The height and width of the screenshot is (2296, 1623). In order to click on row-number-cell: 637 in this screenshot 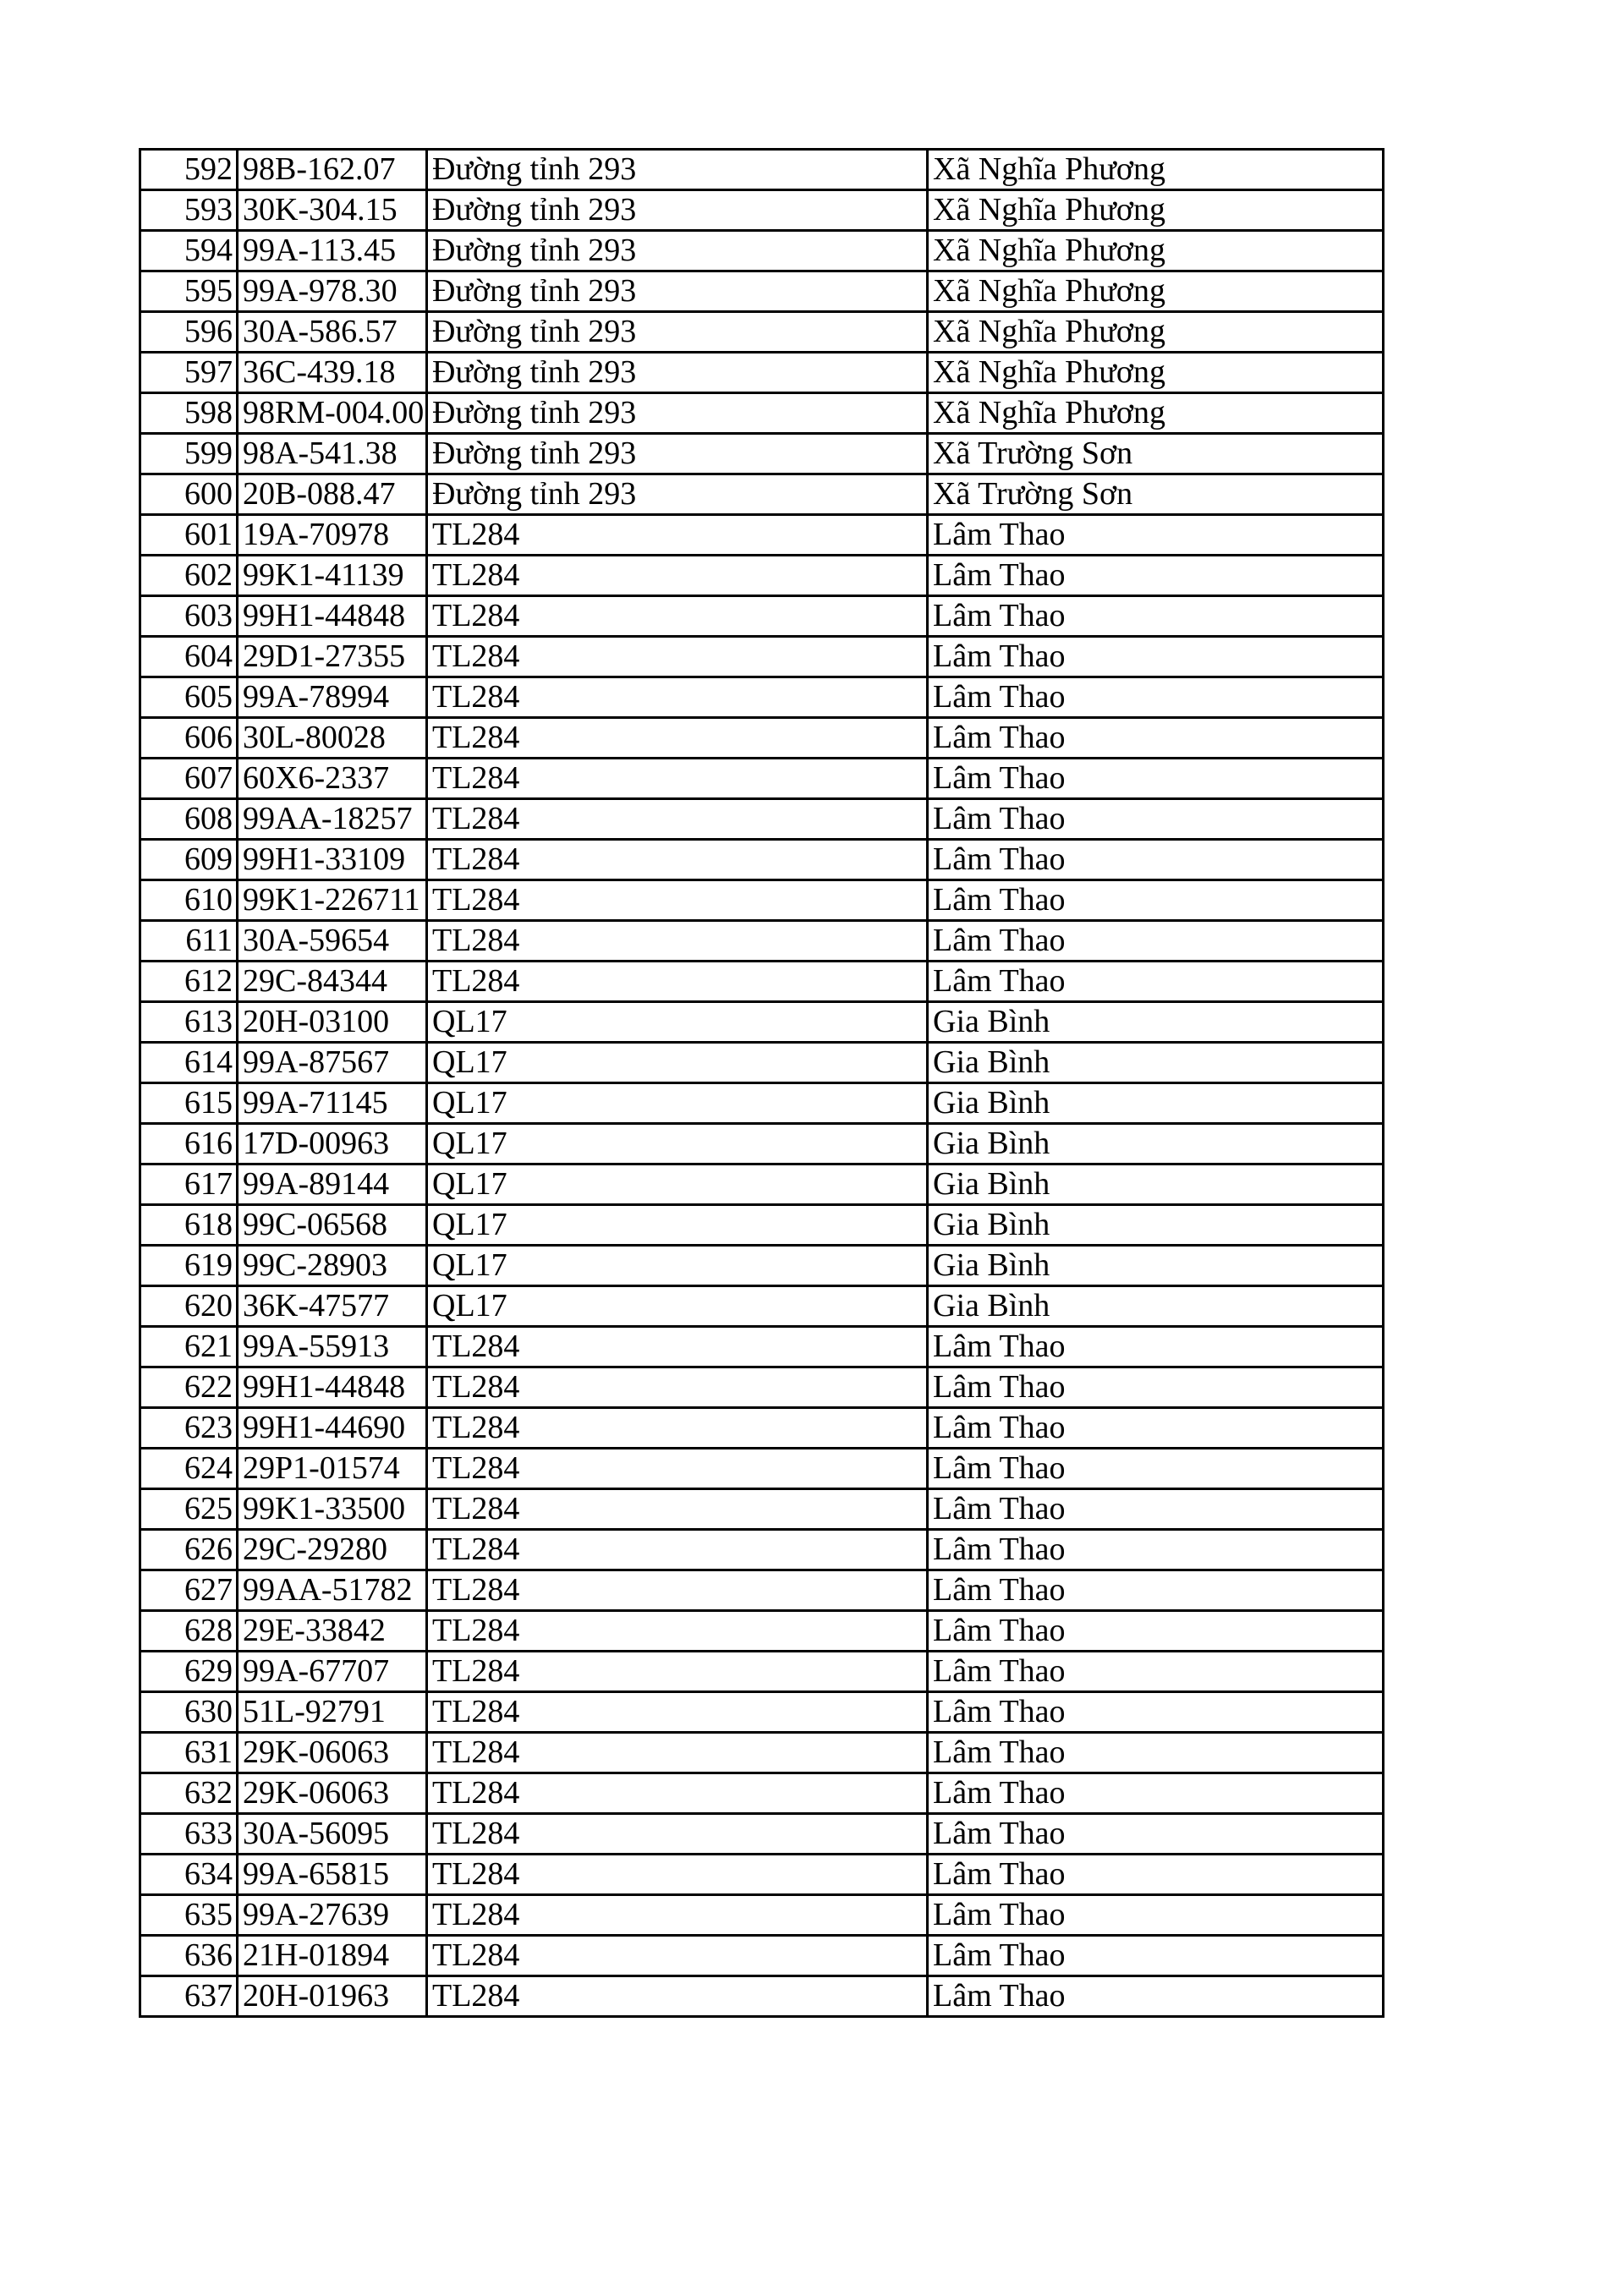, I will do `click(189, 1997)`.